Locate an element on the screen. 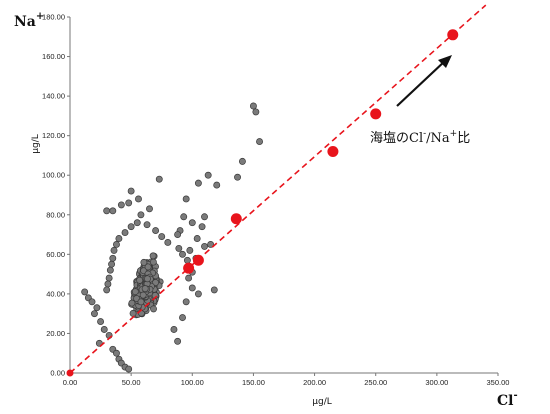  x-axis-label: μg/L is located at coordinates (322, 402).